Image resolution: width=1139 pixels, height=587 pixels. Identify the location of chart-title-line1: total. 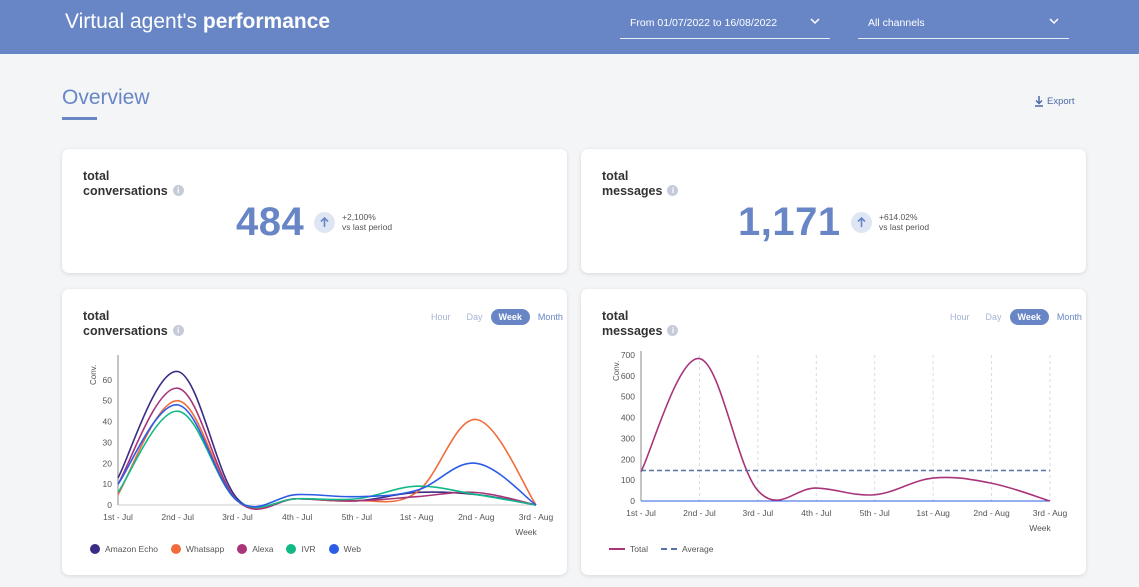
(615, 316).